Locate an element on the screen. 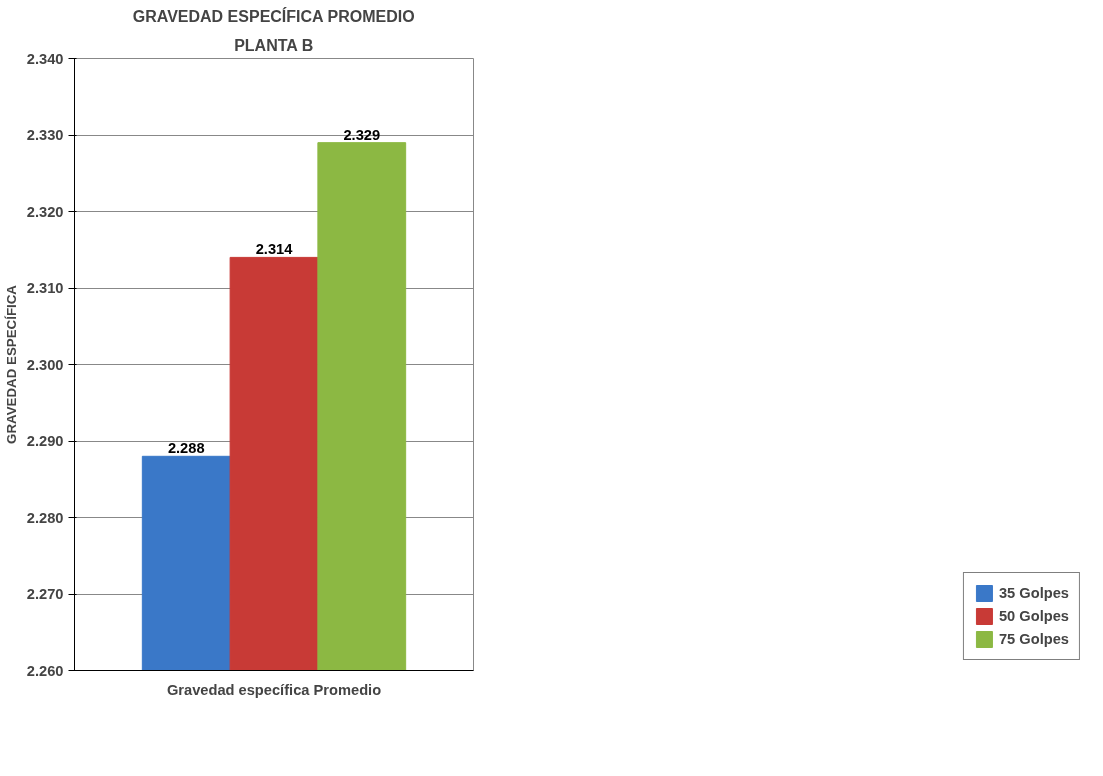 The height and width of the screenshot is (776, 1103). legend-label: 50 Golpes is located at coordinates (1033, 616).